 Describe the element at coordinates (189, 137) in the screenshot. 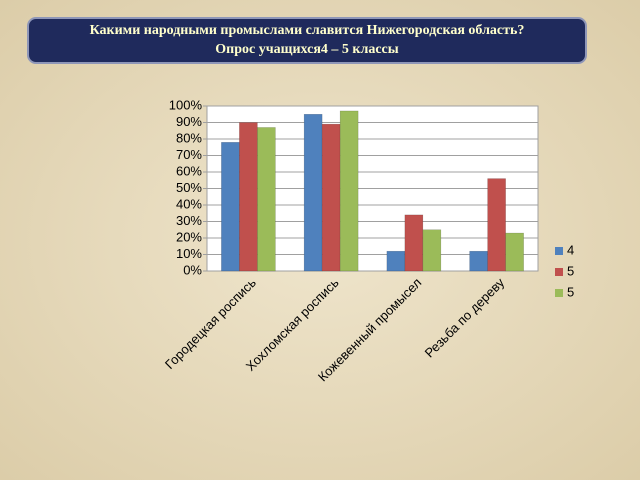

I see `y-tick-label: 80%` at that location.